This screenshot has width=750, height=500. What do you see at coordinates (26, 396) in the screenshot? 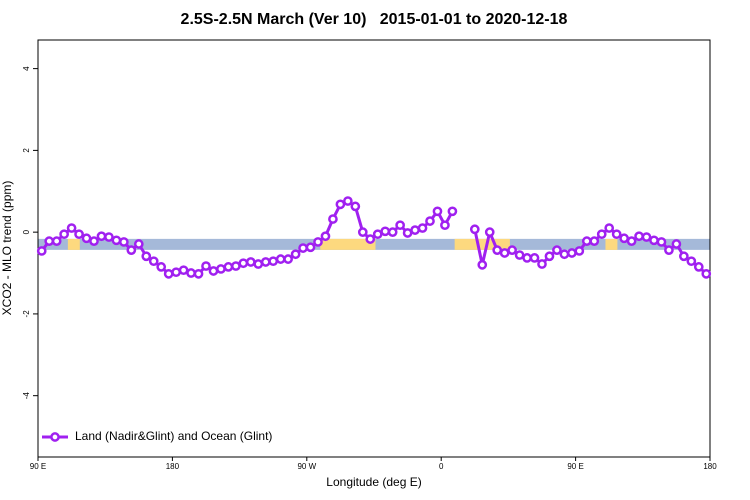
I see `y-tick-label: -4` at bounding box center [26, 396].